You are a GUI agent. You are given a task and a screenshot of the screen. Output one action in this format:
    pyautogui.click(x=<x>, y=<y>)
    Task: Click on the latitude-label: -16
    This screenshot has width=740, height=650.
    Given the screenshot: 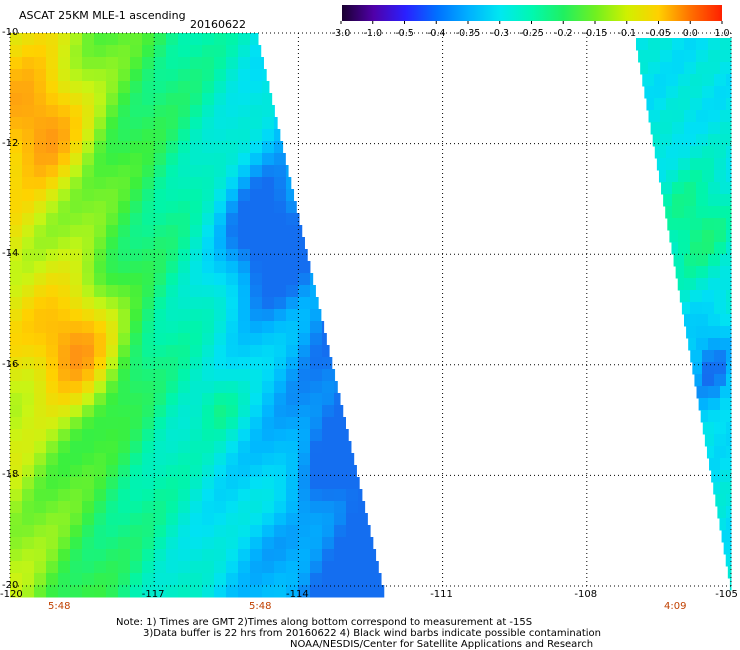 What is the action you would take?
    pyautogui.click(x=10, y=364)
    